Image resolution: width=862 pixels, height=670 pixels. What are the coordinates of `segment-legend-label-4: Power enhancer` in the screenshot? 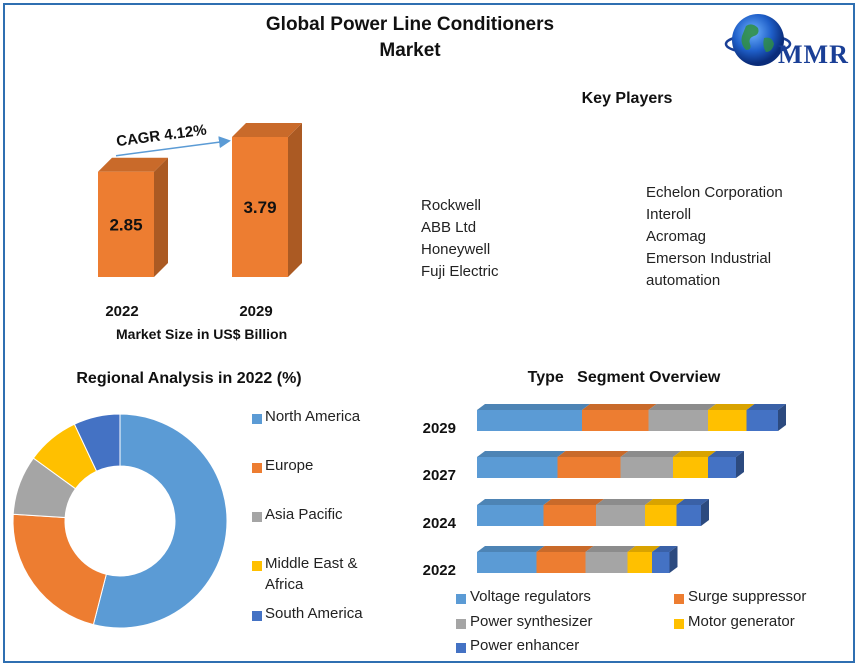 It's located at (525, 645).